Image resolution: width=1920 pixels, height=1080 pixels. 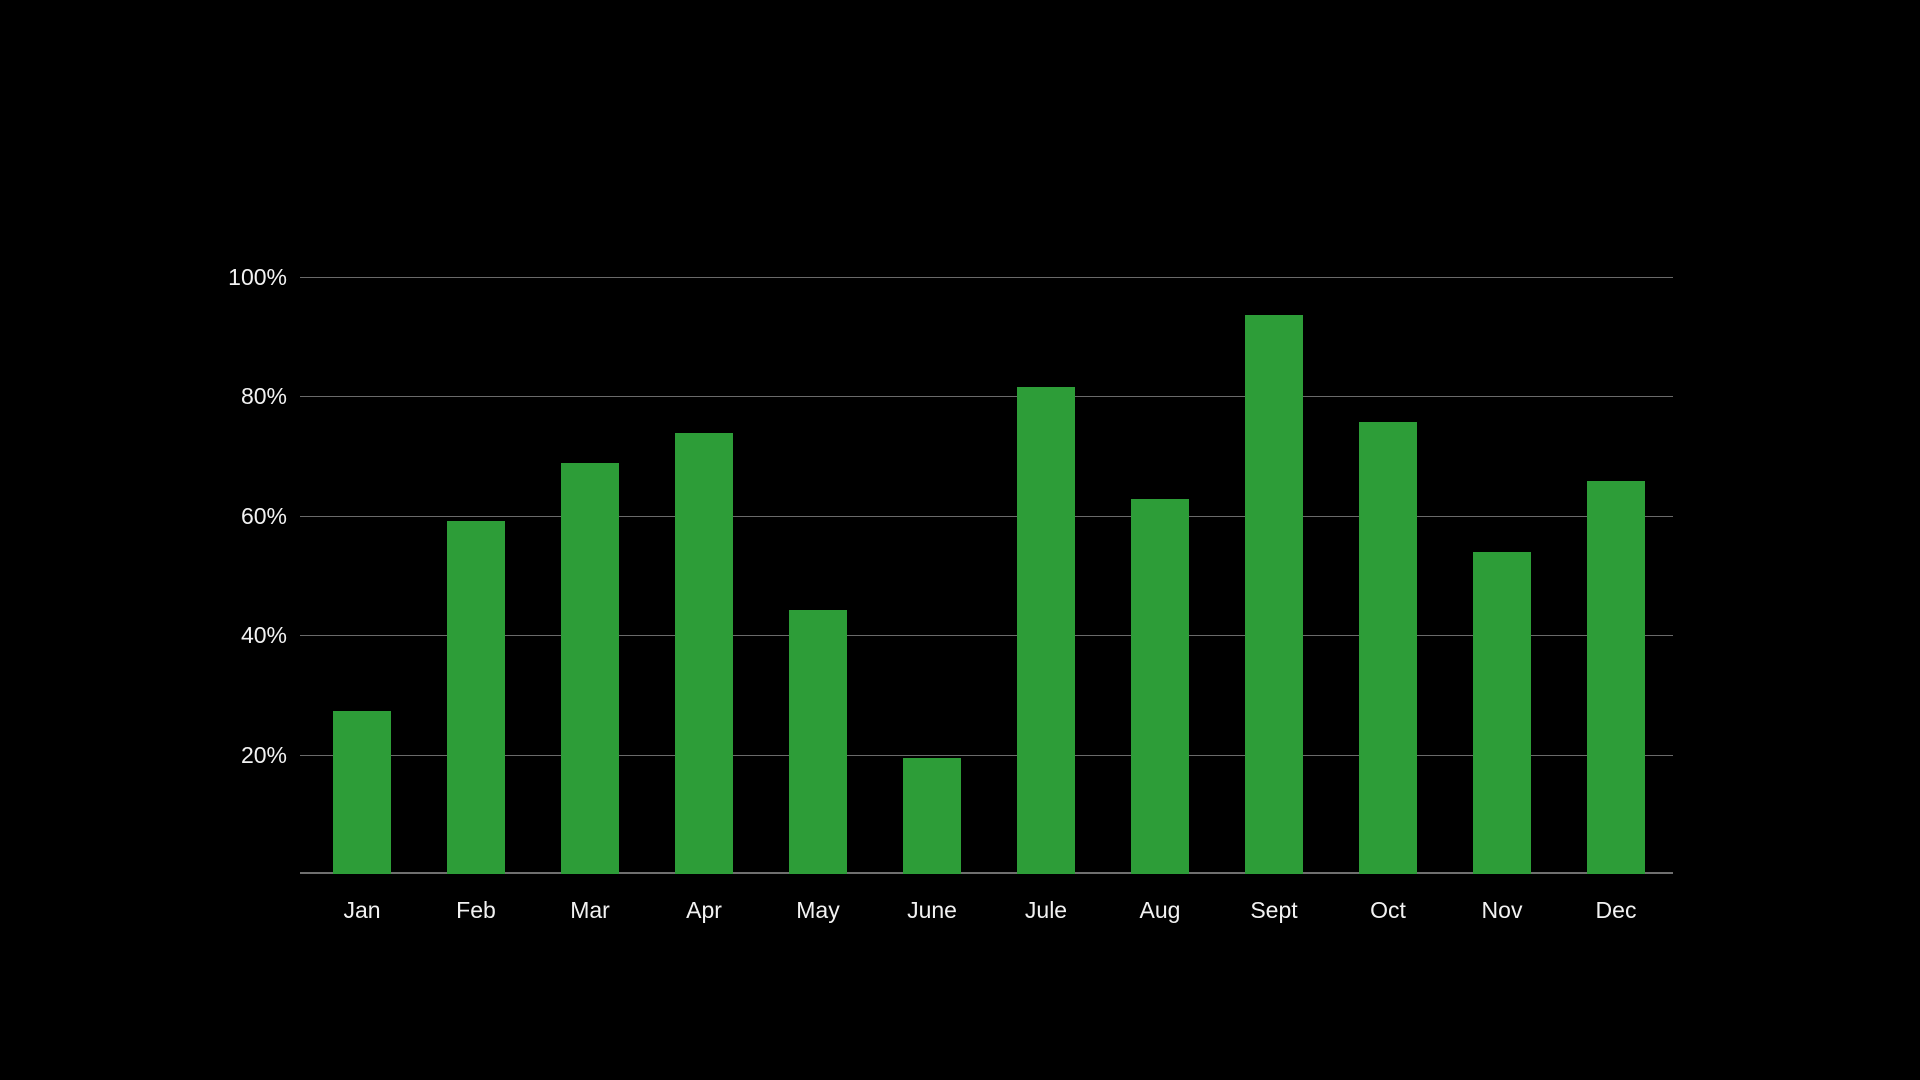 I want to click on bar-may, so click(x=818, y=742).